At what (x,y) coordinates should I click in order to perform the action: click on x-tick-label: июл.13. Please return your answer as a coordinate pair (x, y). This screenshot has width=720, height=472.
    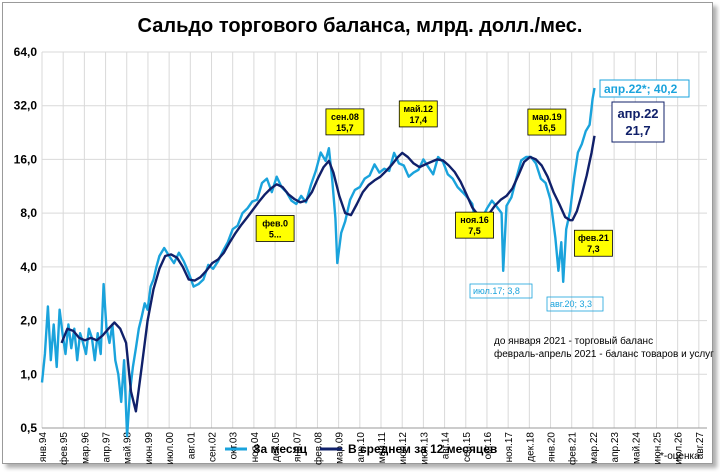
    Looking at the image, I should click on (424, 448).